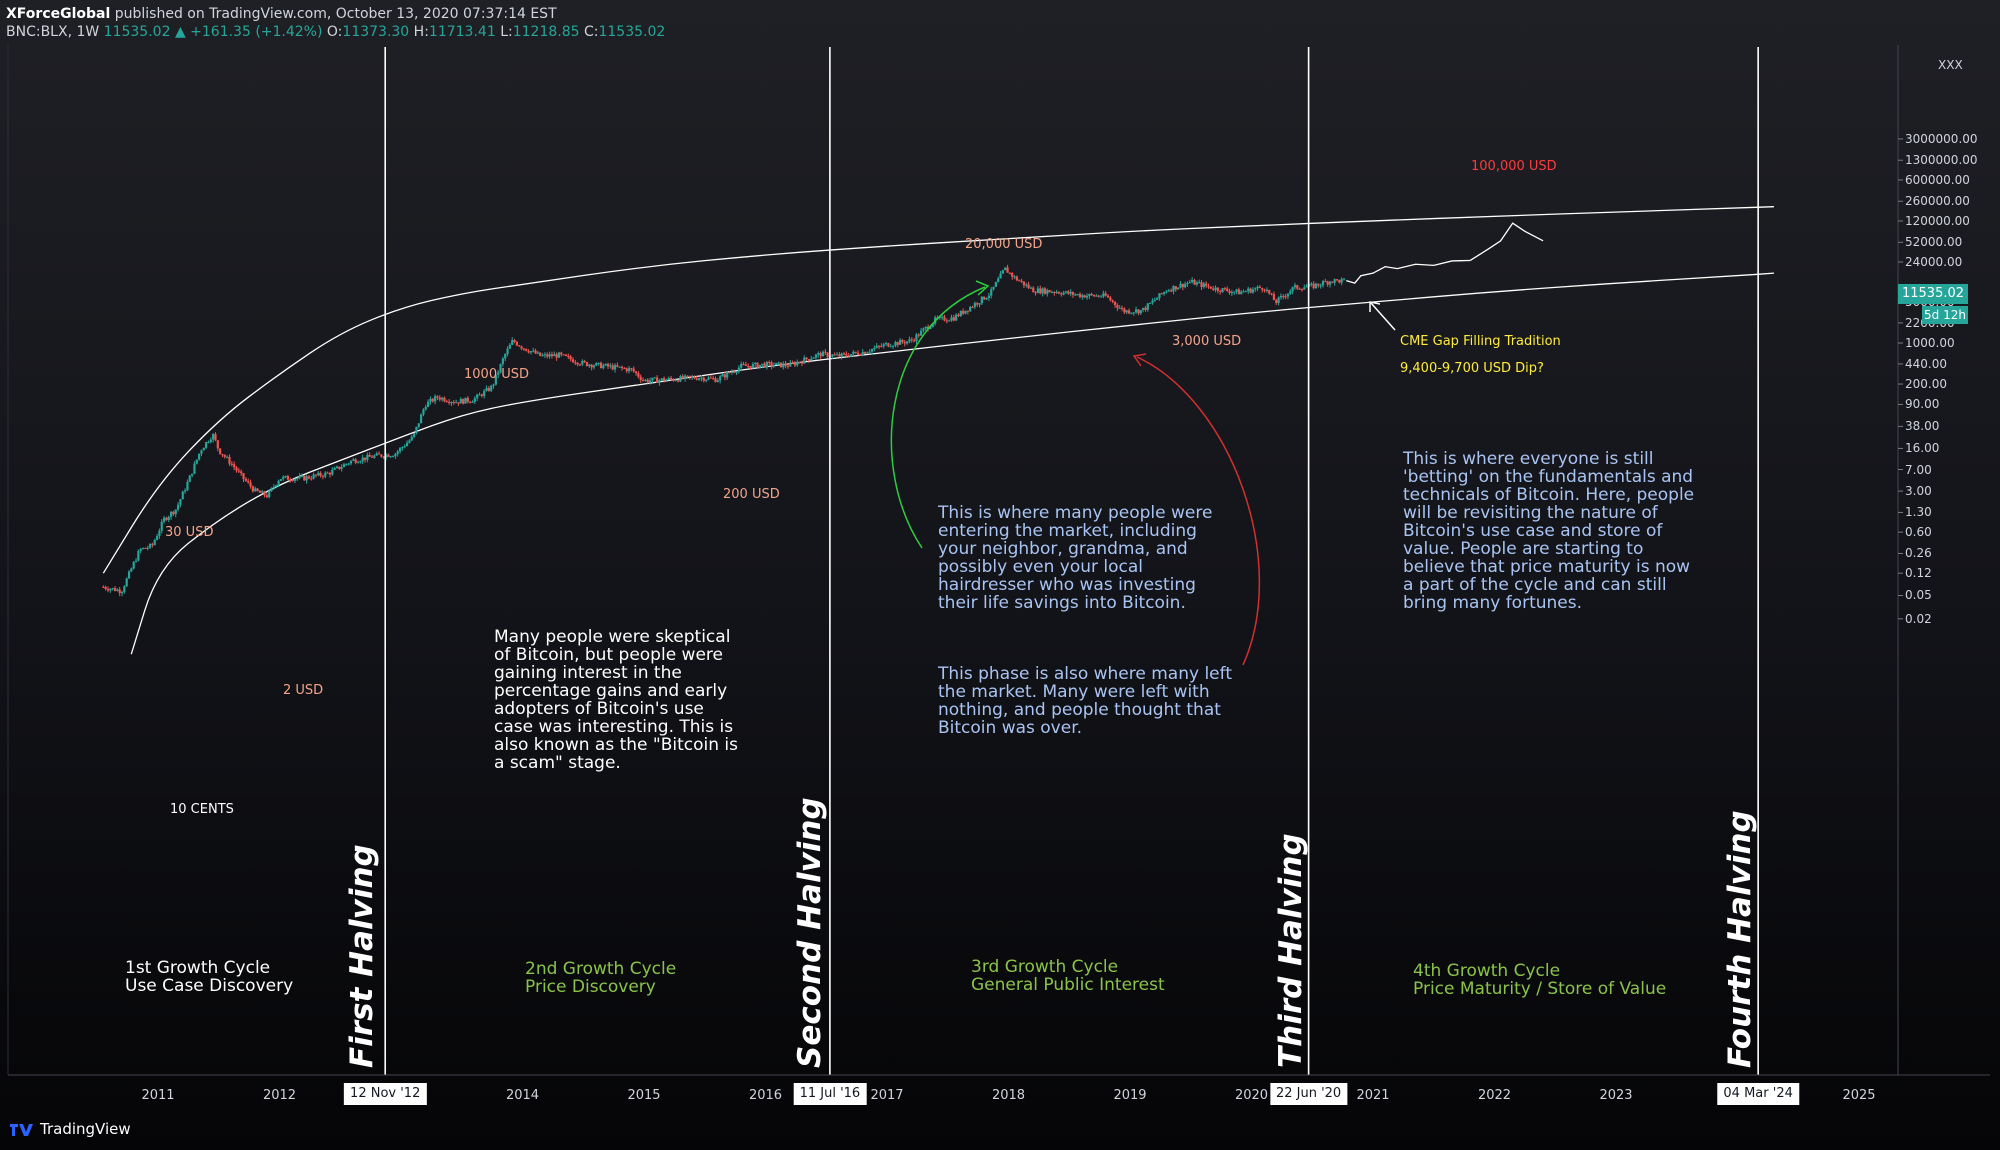  What do you see at coordinates (58, 14) in the screenshot?
I see `publisher-name: XForceGlobal` at bounding box center [58, 14].